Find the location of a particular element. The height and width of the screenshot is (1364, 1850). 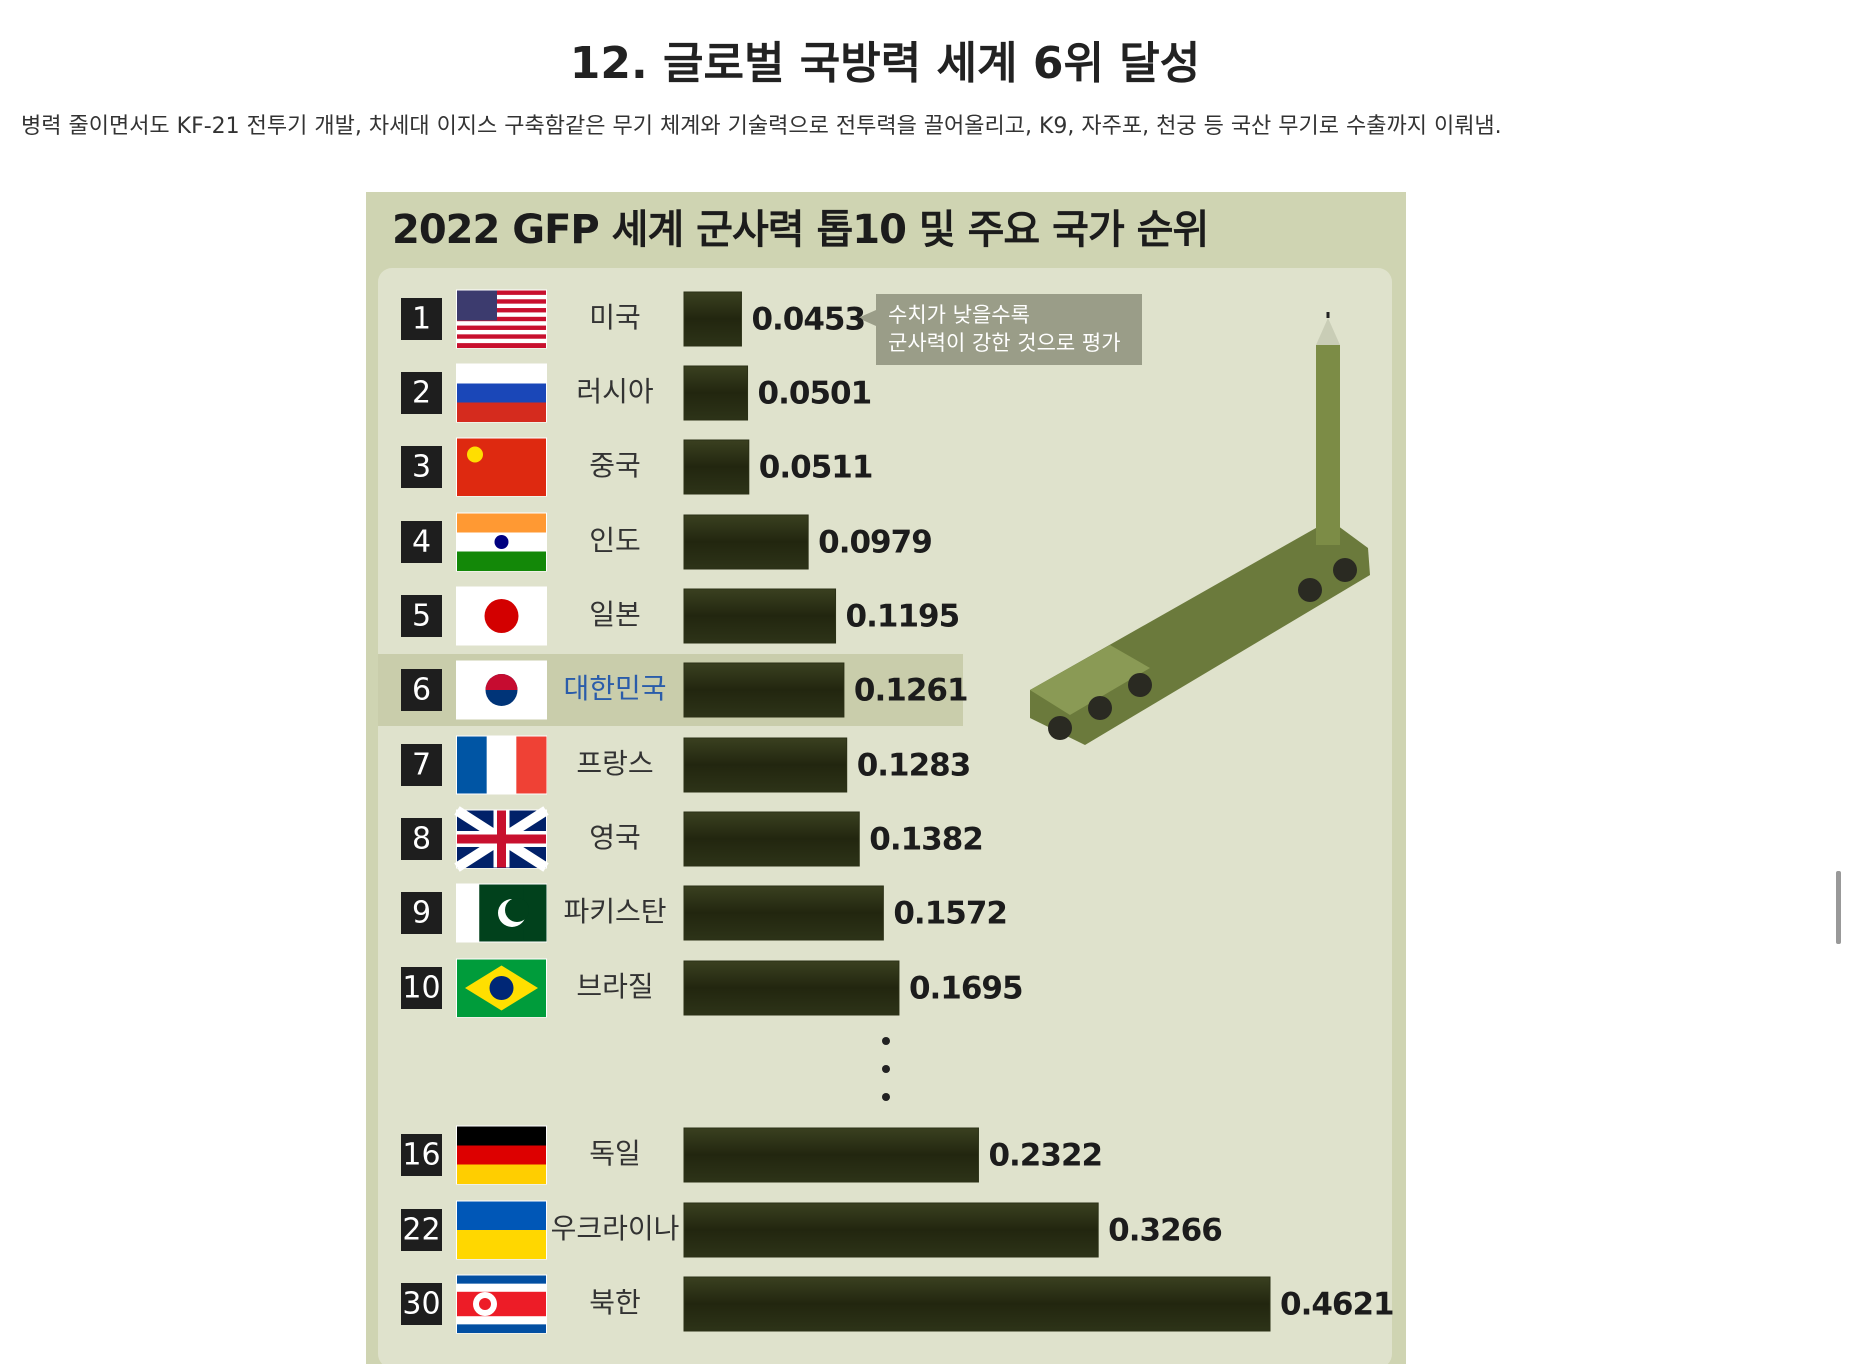

value-label: 0.2322 is located at coordinates (1045, 1156).